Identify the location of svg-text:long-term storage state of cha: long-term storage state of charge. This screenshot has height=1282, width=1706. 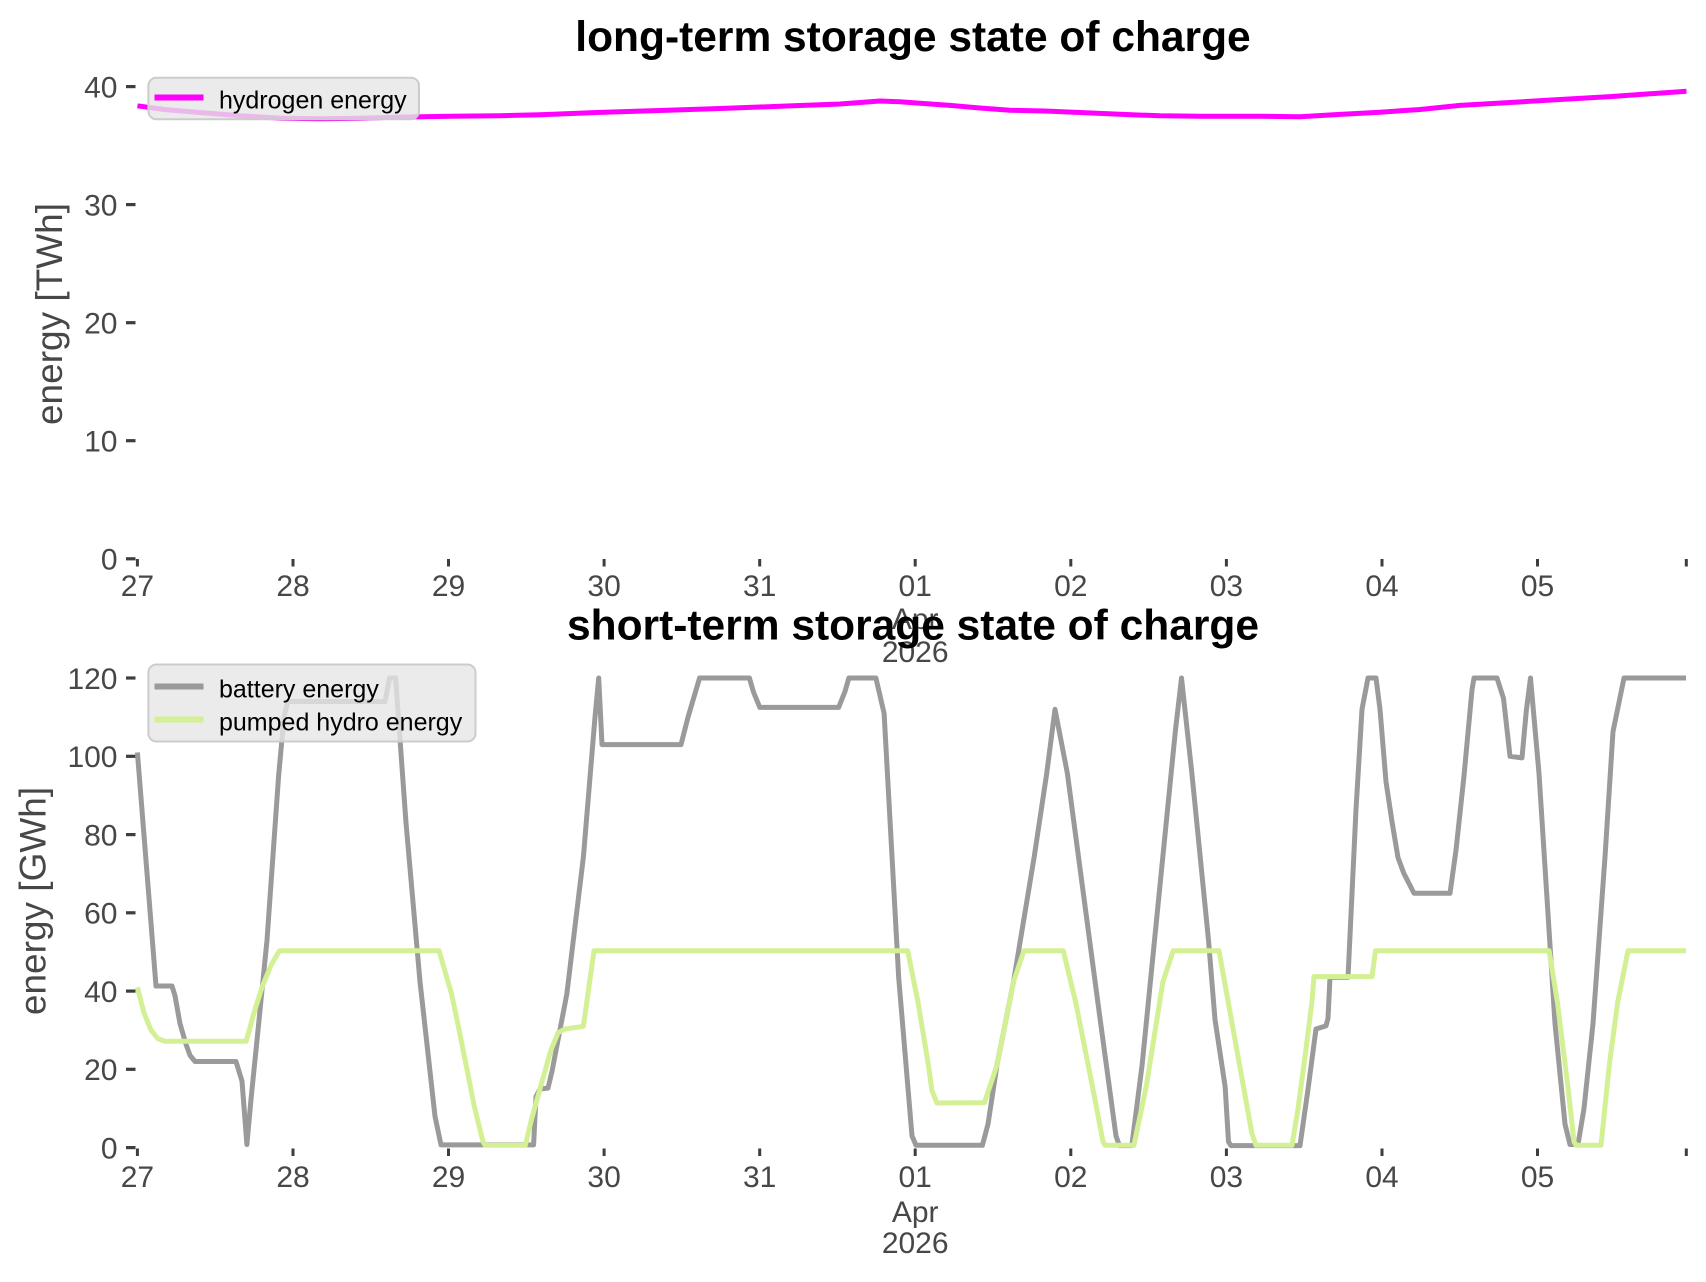
(912, 37).